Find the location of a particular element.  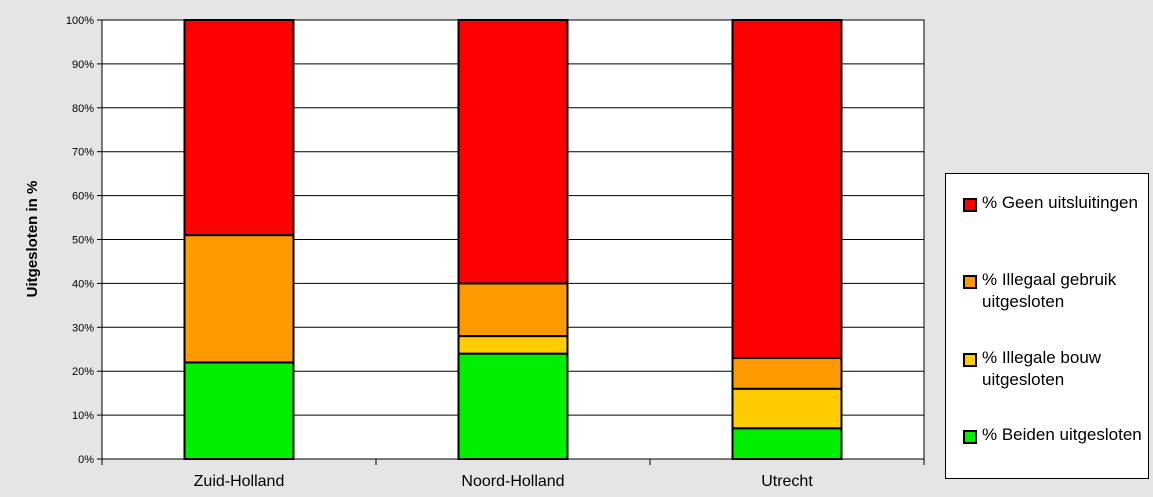

x-tick-label: Zuid-Holland is located at coordinates (239, 481).